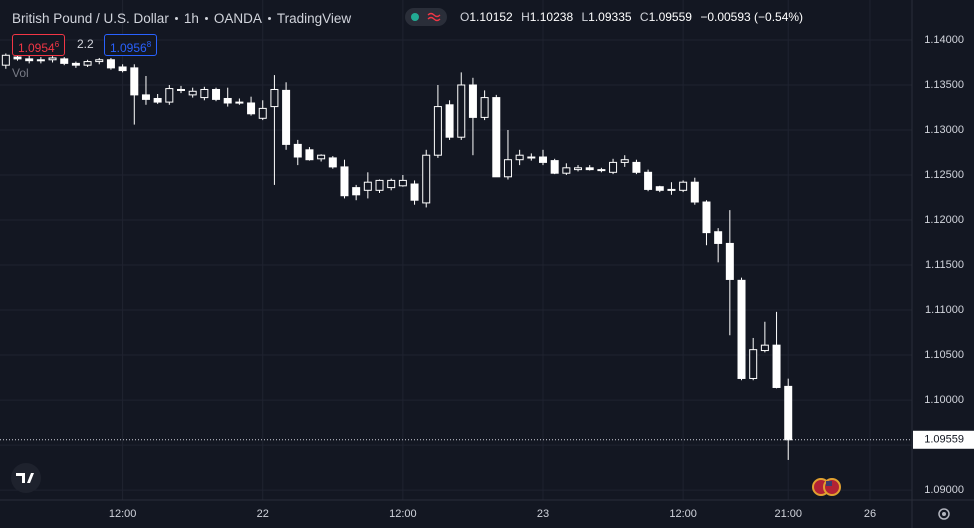  Describe the element at coordinates (426, 17) in the screenshot. I see `market-status` at that location.